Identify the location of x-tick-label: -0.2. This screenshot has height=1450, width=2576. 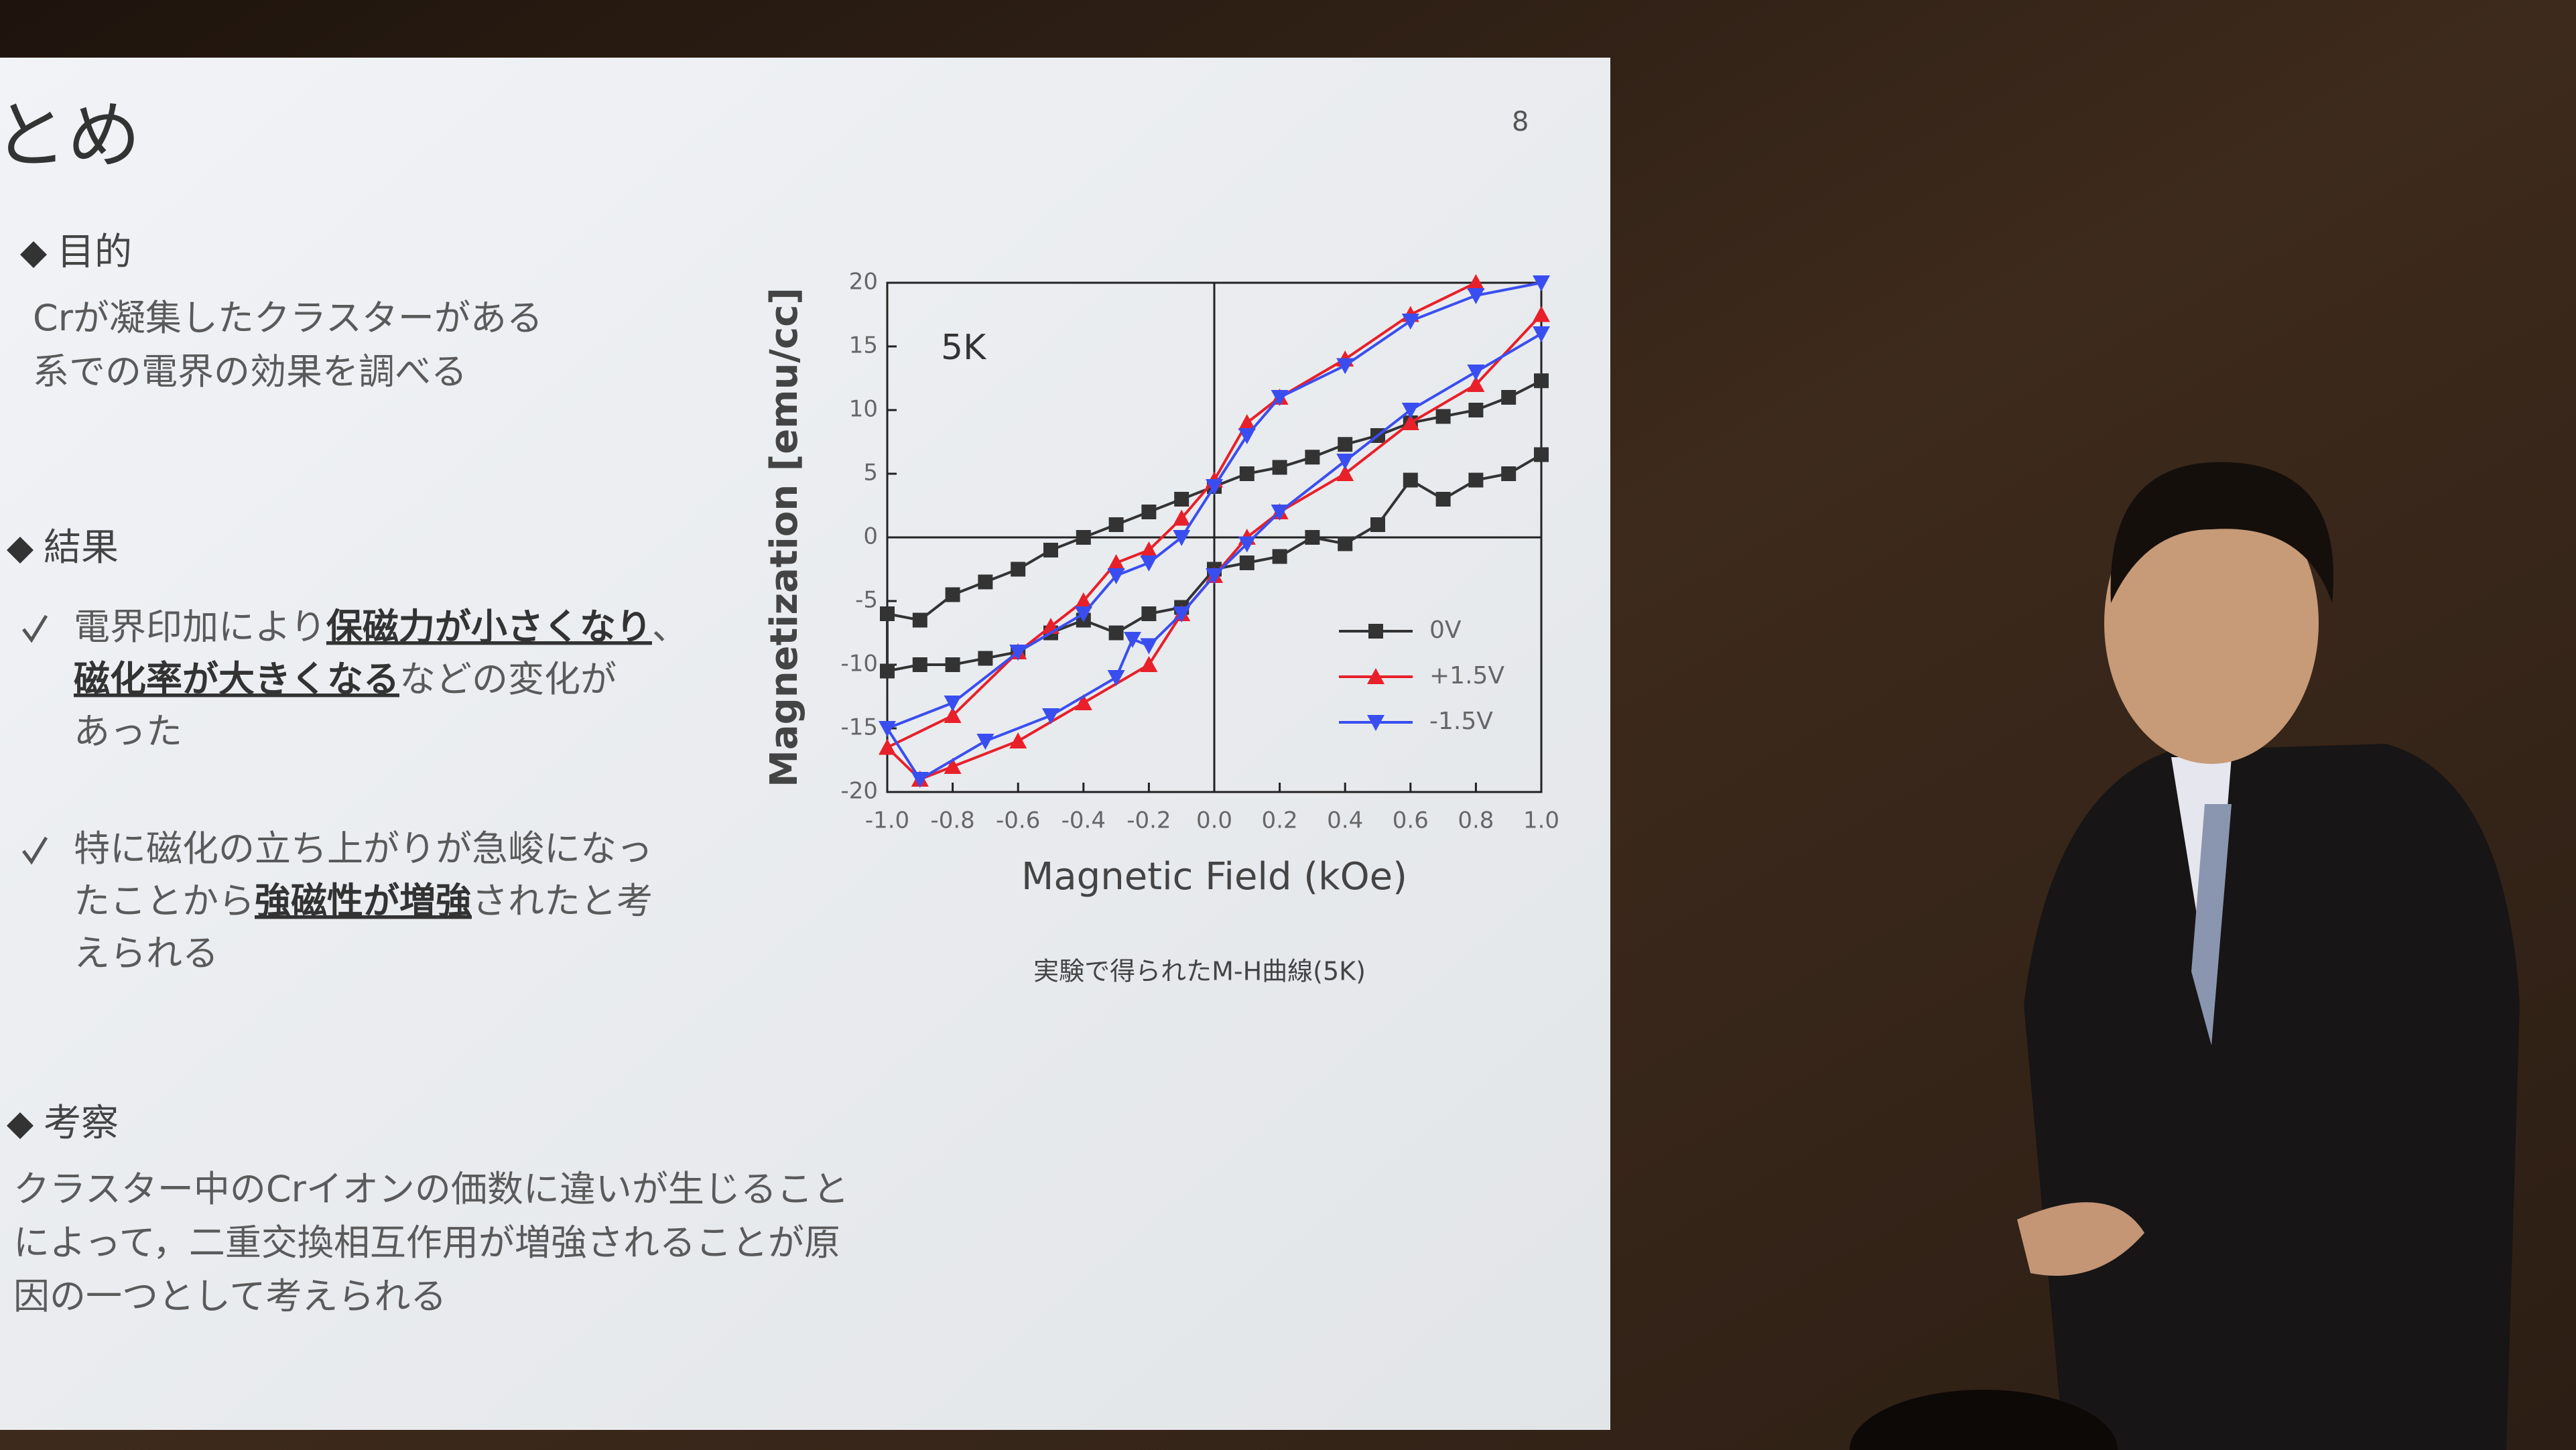
(1148, 820).